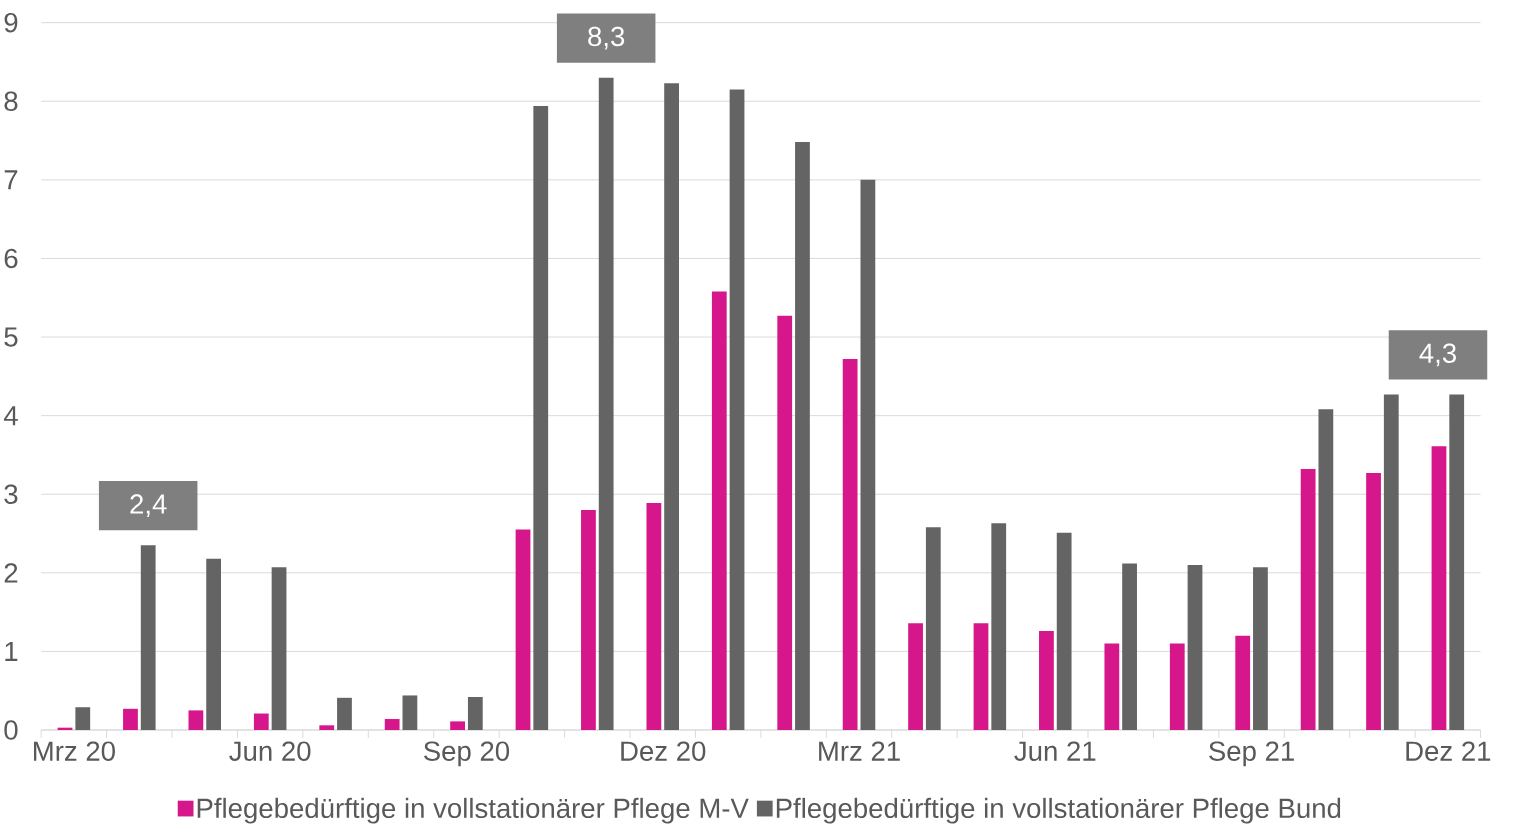 Image resolution: width=1532 pixels, height=840 pixels. I want to click on x-tick-label: Sep 20, so click(466, 754).